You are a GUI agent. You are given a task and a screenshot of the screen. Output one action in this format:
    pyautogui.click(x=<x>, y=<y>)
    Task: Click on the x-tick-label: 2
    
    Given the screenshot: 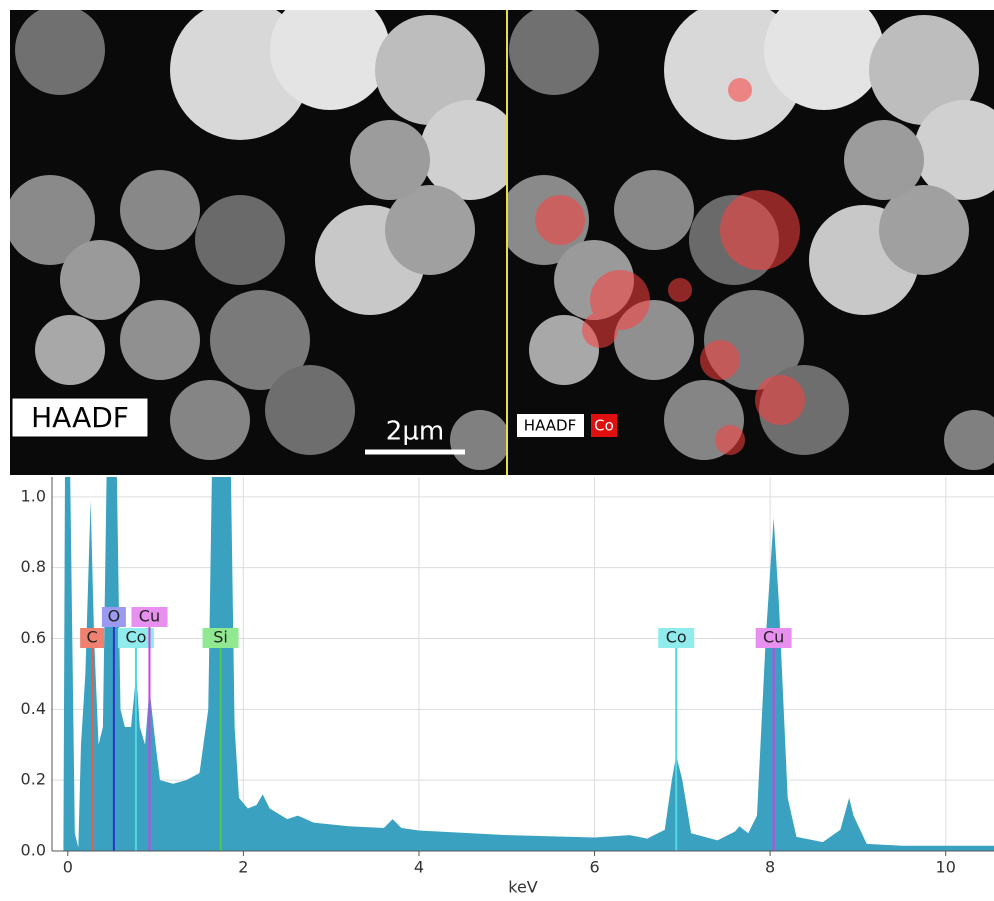 What is the action you would take?
    pyautogui.click(x=243, y=867)
    